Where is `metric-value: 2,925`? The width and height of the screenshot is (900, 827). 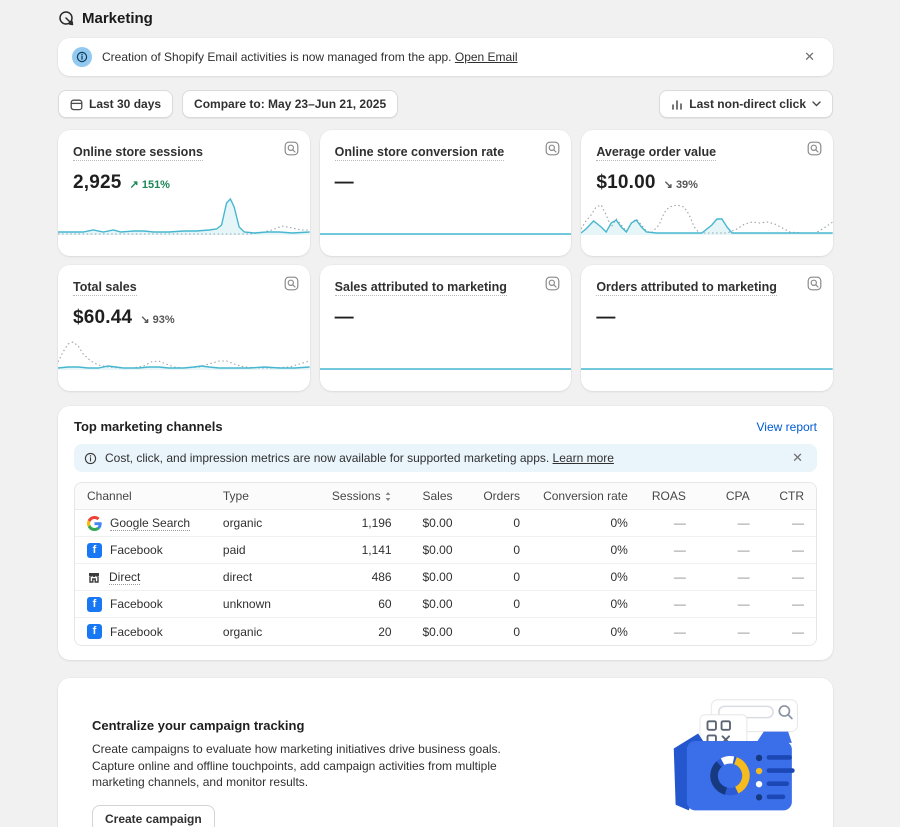
metric-value: 2,925 is located at coordinates (97, 182).